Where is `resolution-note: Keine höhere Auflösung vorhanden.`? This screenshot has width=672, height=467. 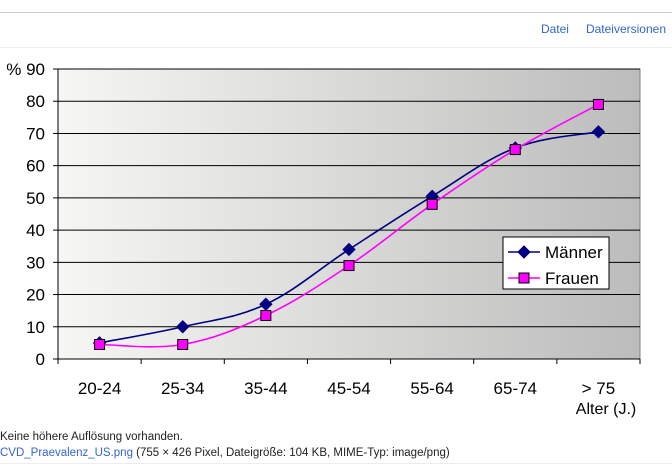 resolution-note: Keine höhere Auflösung vorhanden. is located at coordinates (91, 437).